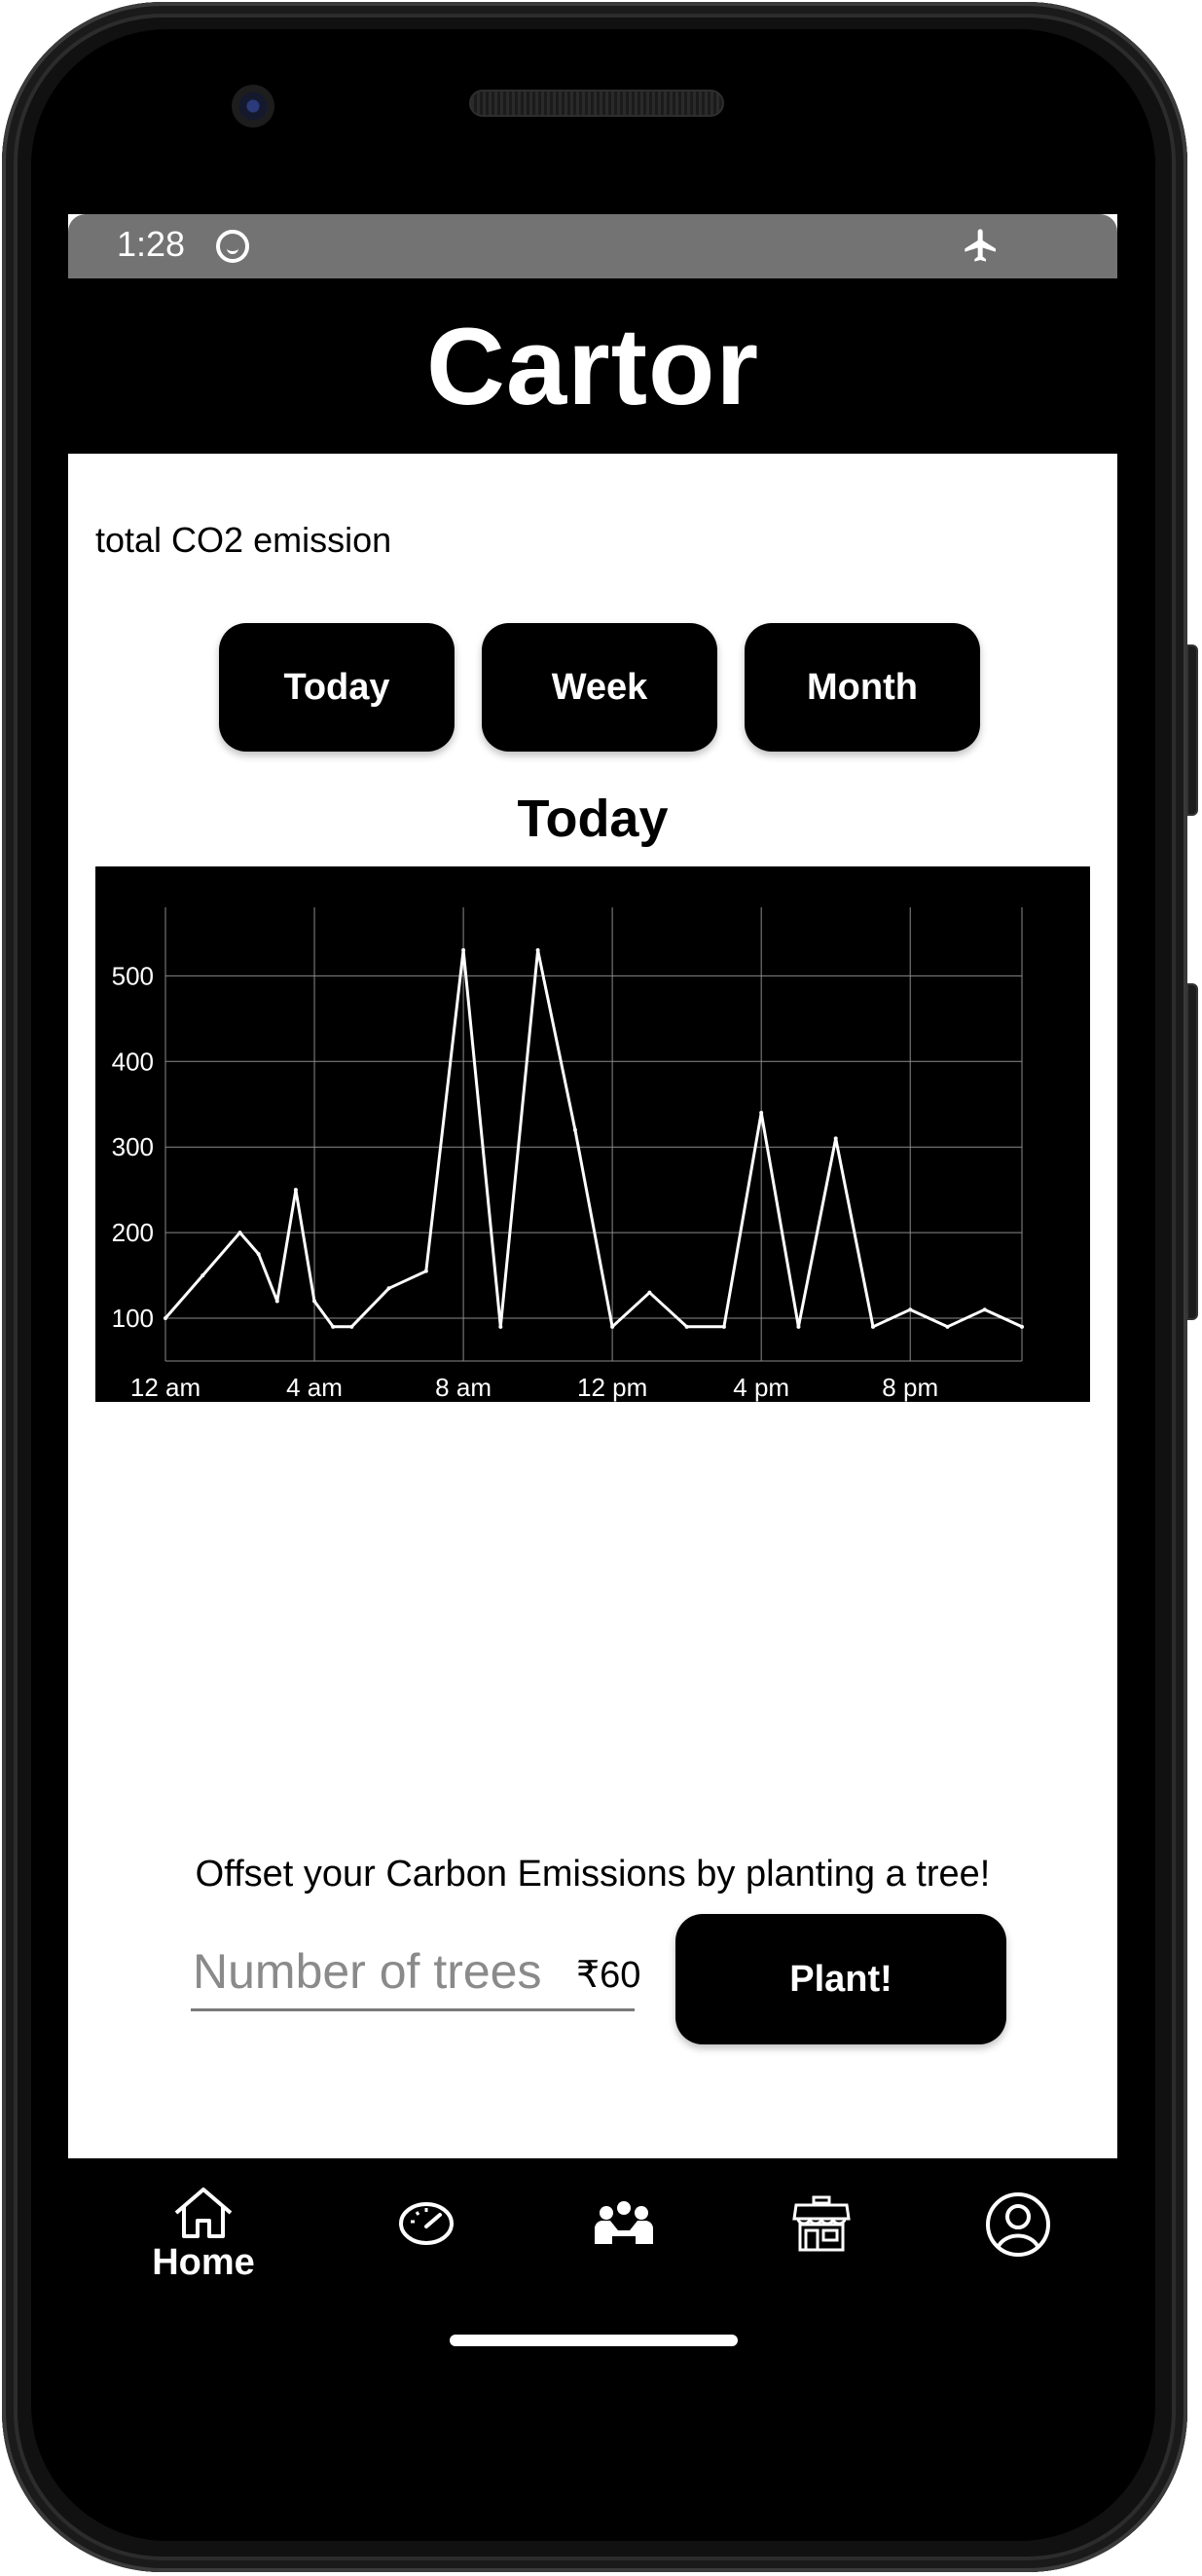 This screenshot has width=1202, height=2576. Describe the element at coordinates (314, 1387) in the screenshot. I see `x-tick-label: 4 am` at that location.